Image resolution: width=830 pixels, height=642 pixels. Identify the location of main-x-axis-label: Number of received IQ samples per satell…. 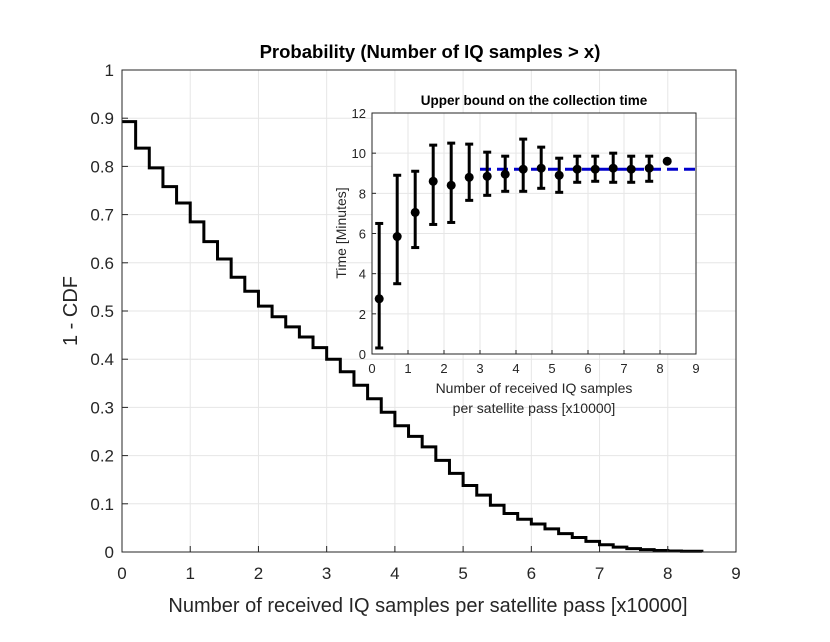
(427, 606).